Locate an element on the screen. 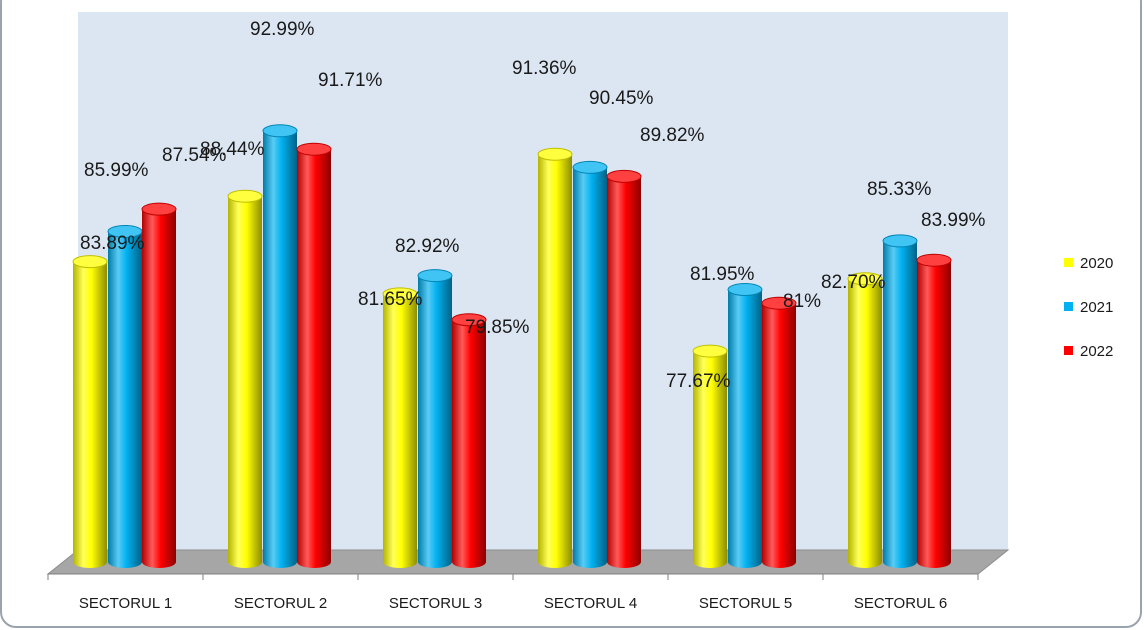 This screenshot has height=630, width=1144. legend-item-2022: 2022 is located at coordinates (1088, 351).